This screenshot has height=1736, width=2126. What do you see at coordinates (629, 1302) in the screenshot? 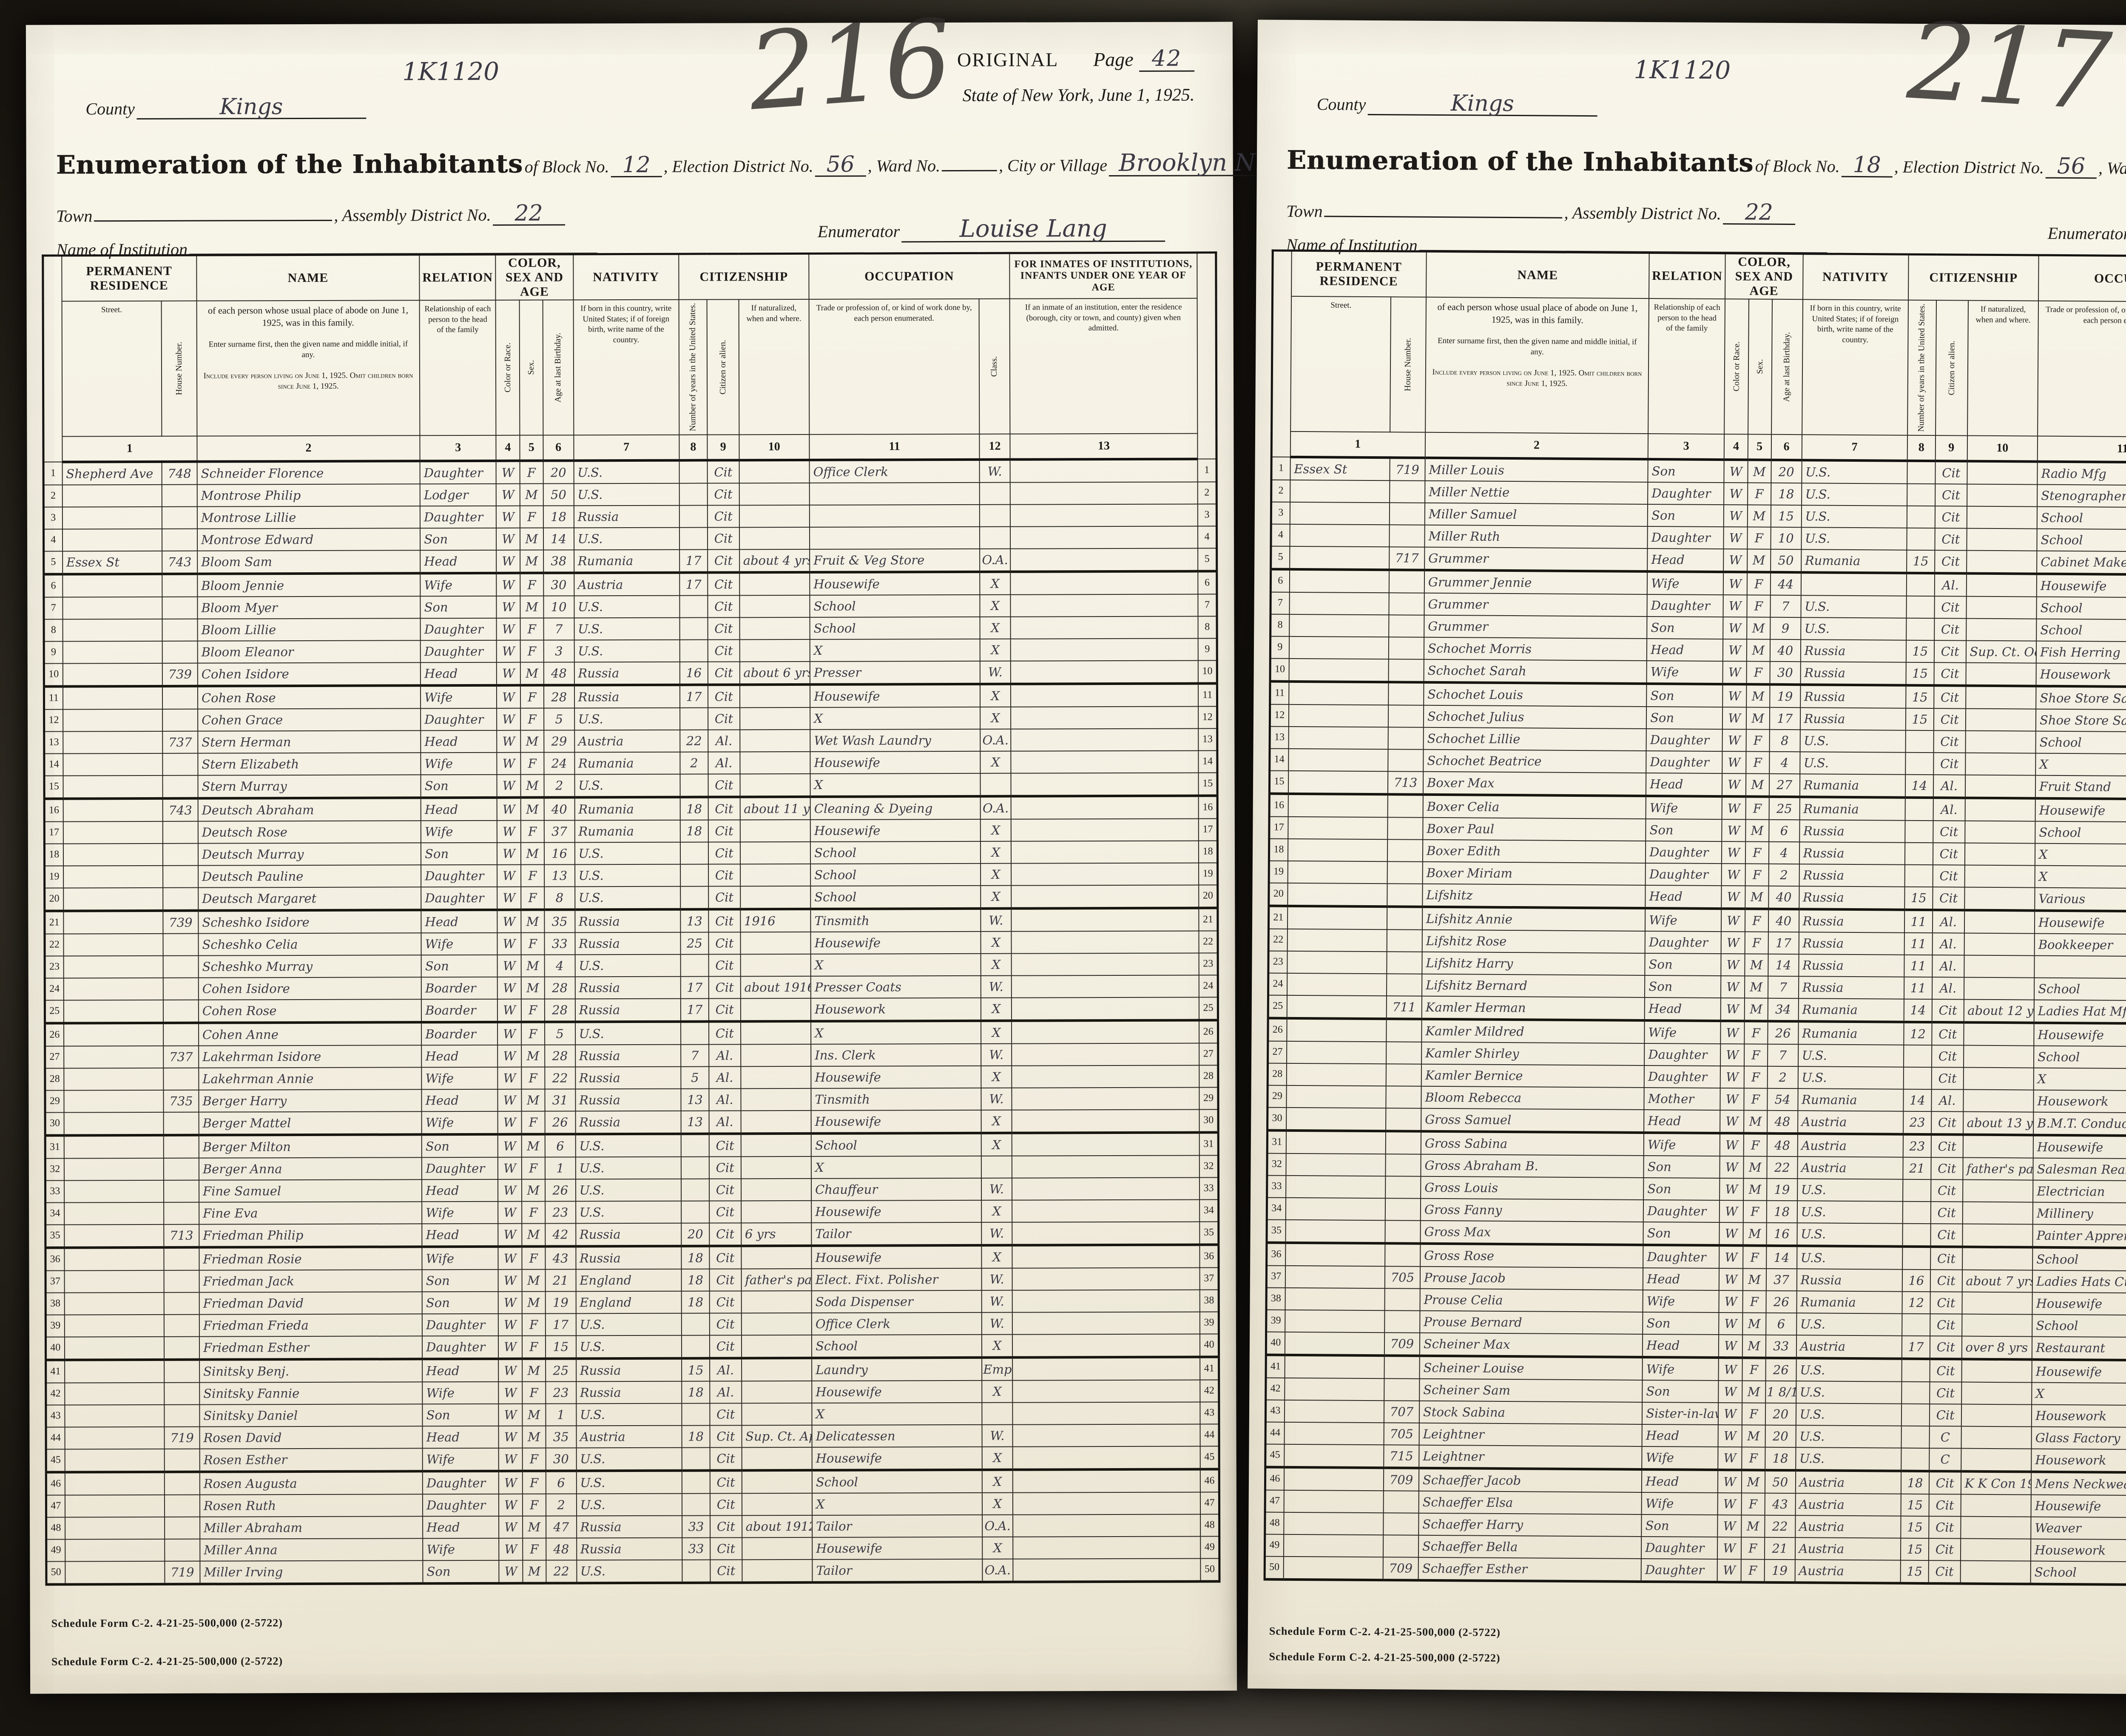
I see `cell-nv: England` at bounding box center [629, 1302].